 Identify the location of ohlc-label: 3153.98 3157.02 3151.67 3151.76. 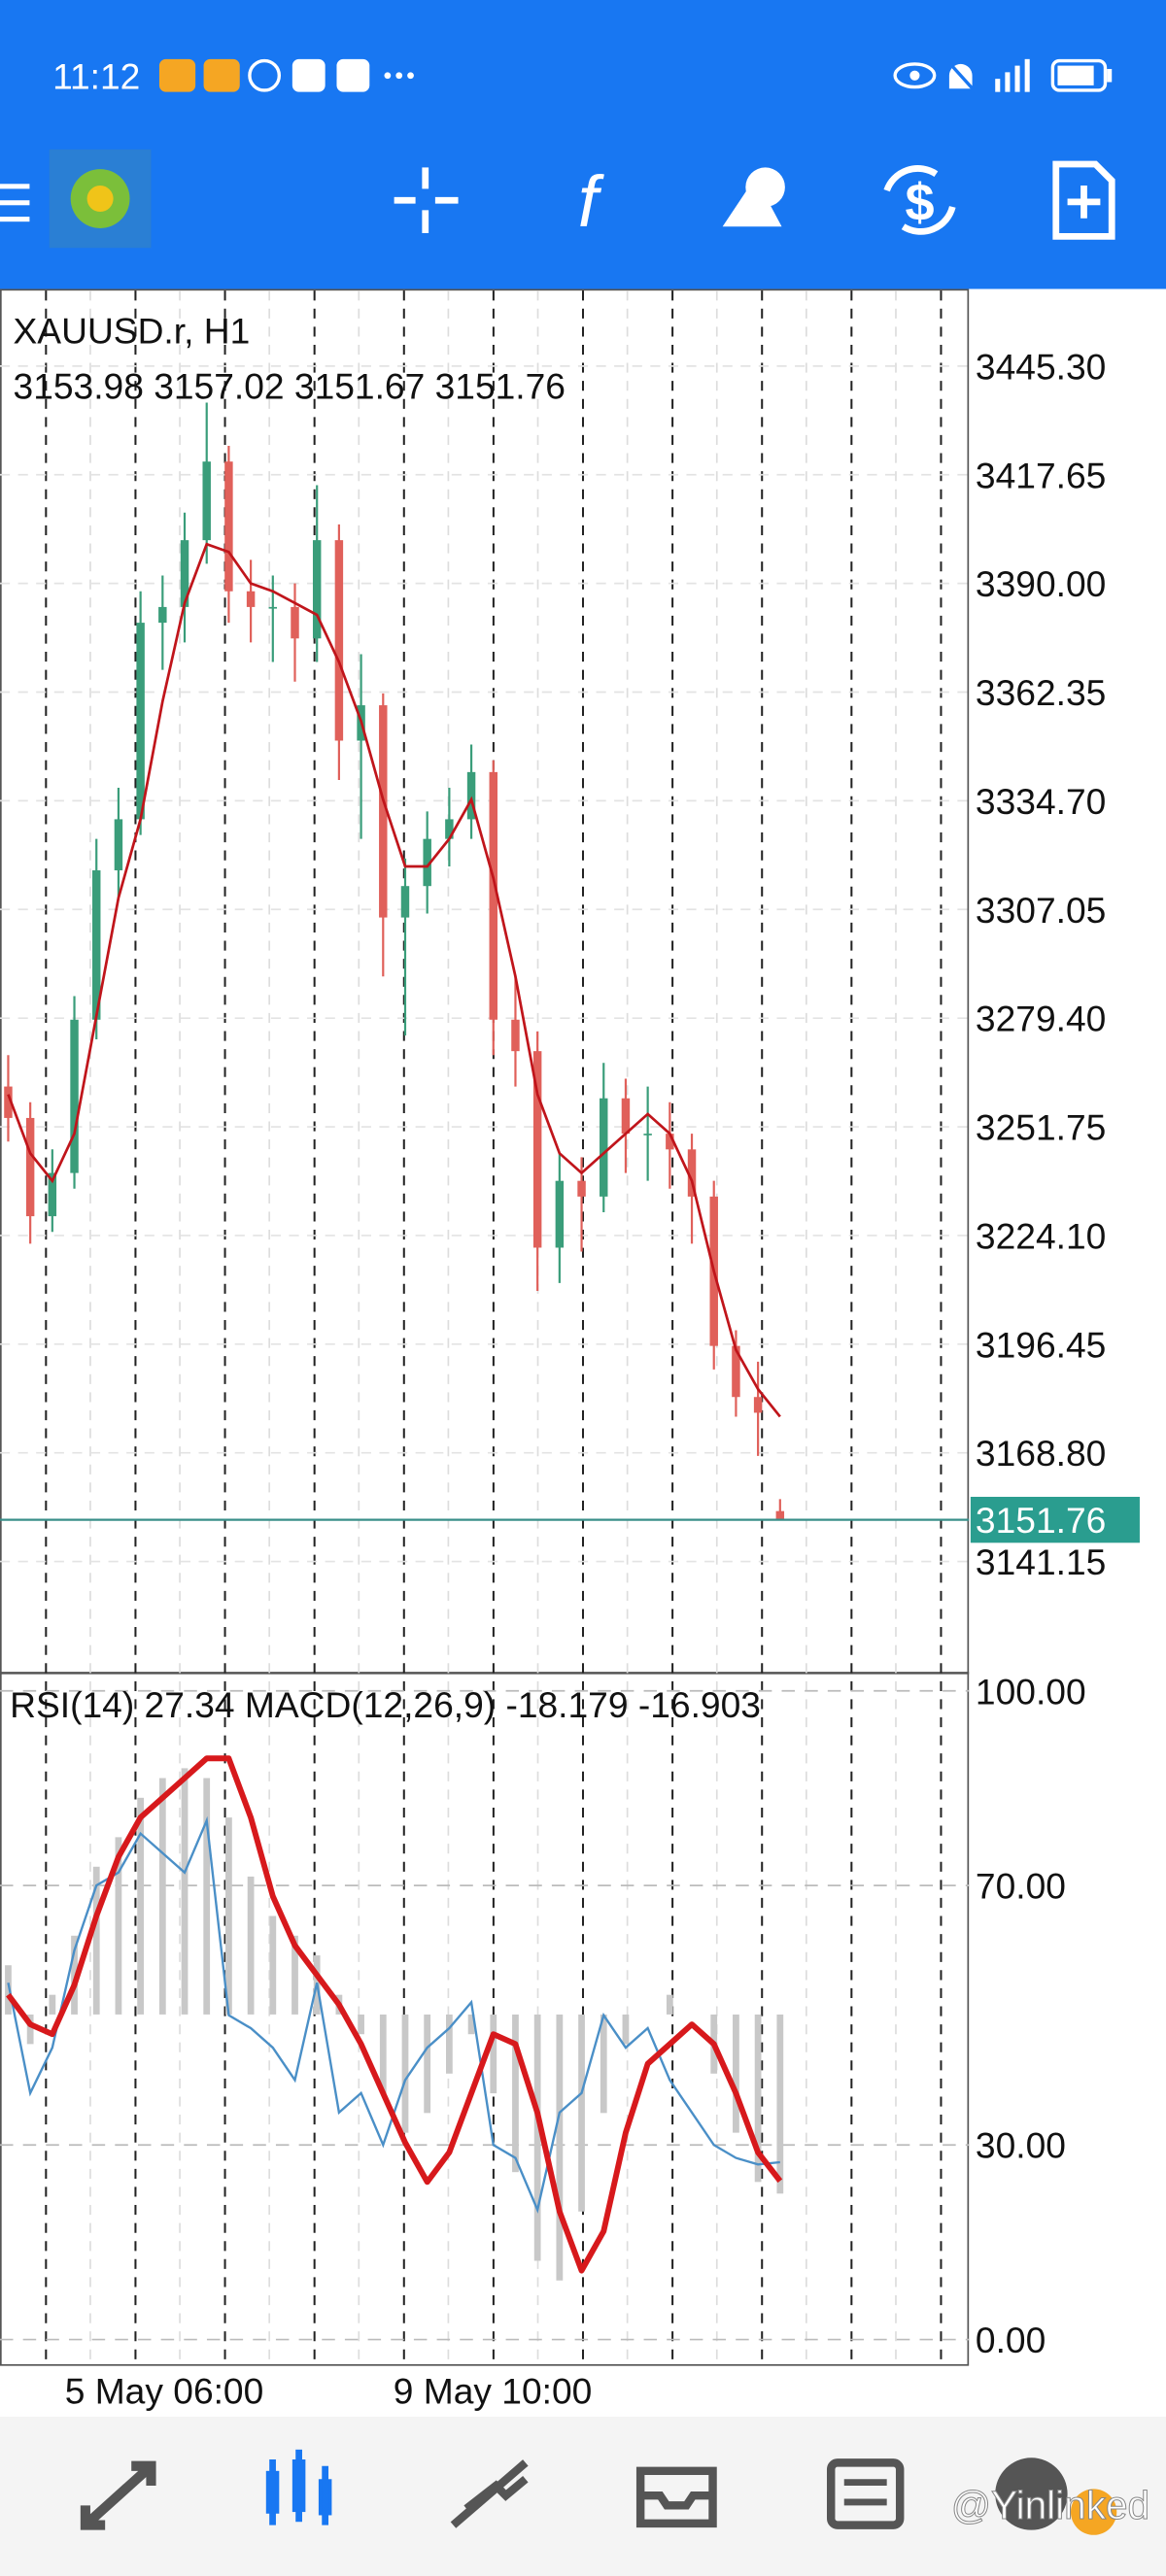
(290, 386).